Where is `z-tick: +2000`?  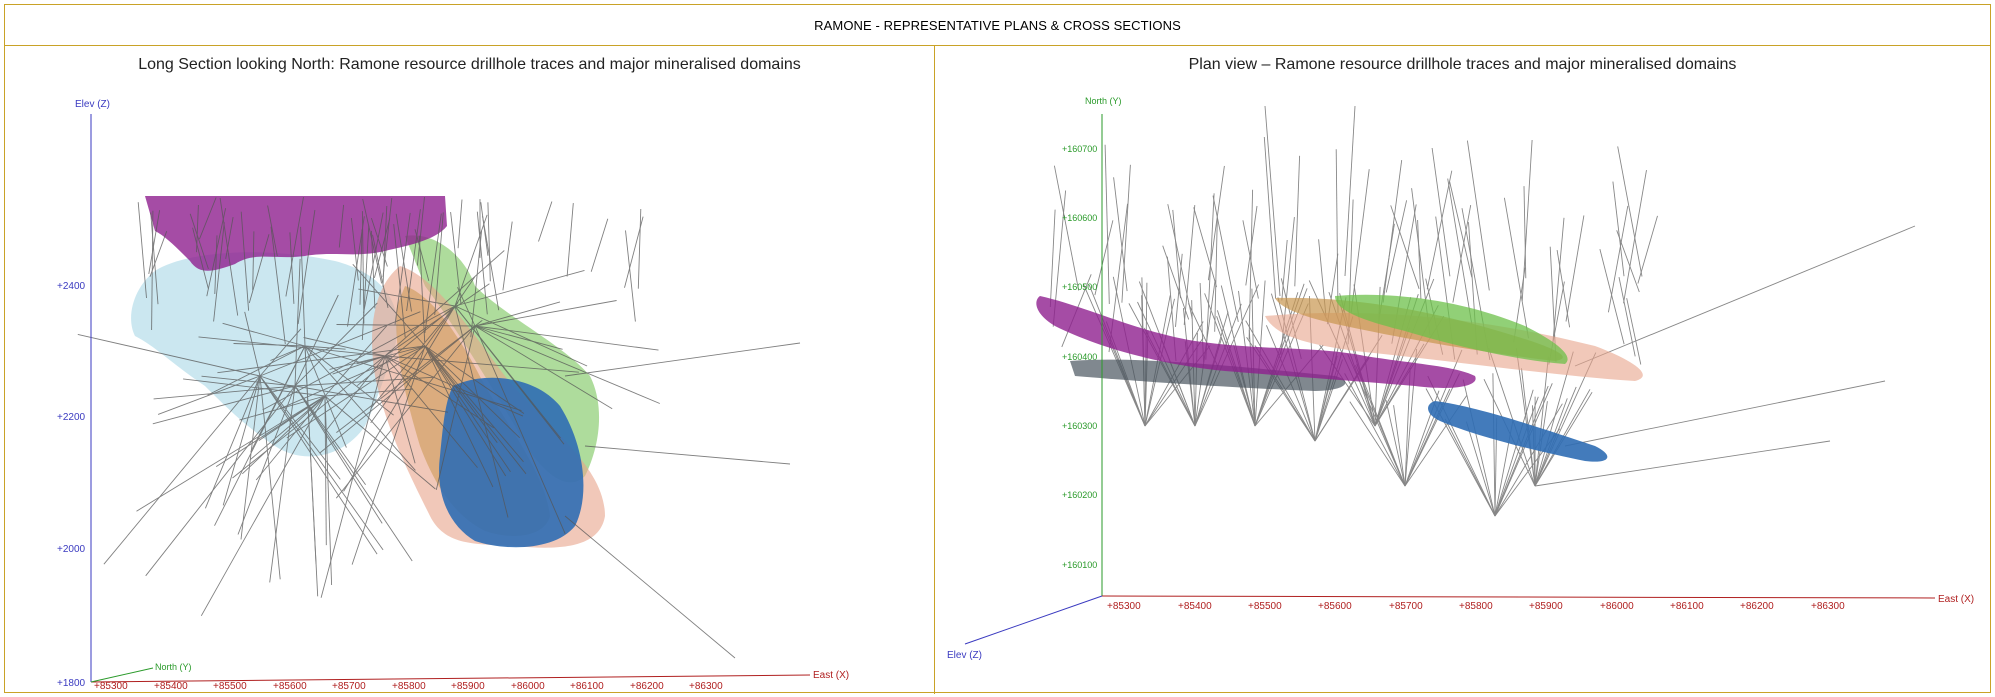
z-tick: +2000 is located at coordinates (71, 549).